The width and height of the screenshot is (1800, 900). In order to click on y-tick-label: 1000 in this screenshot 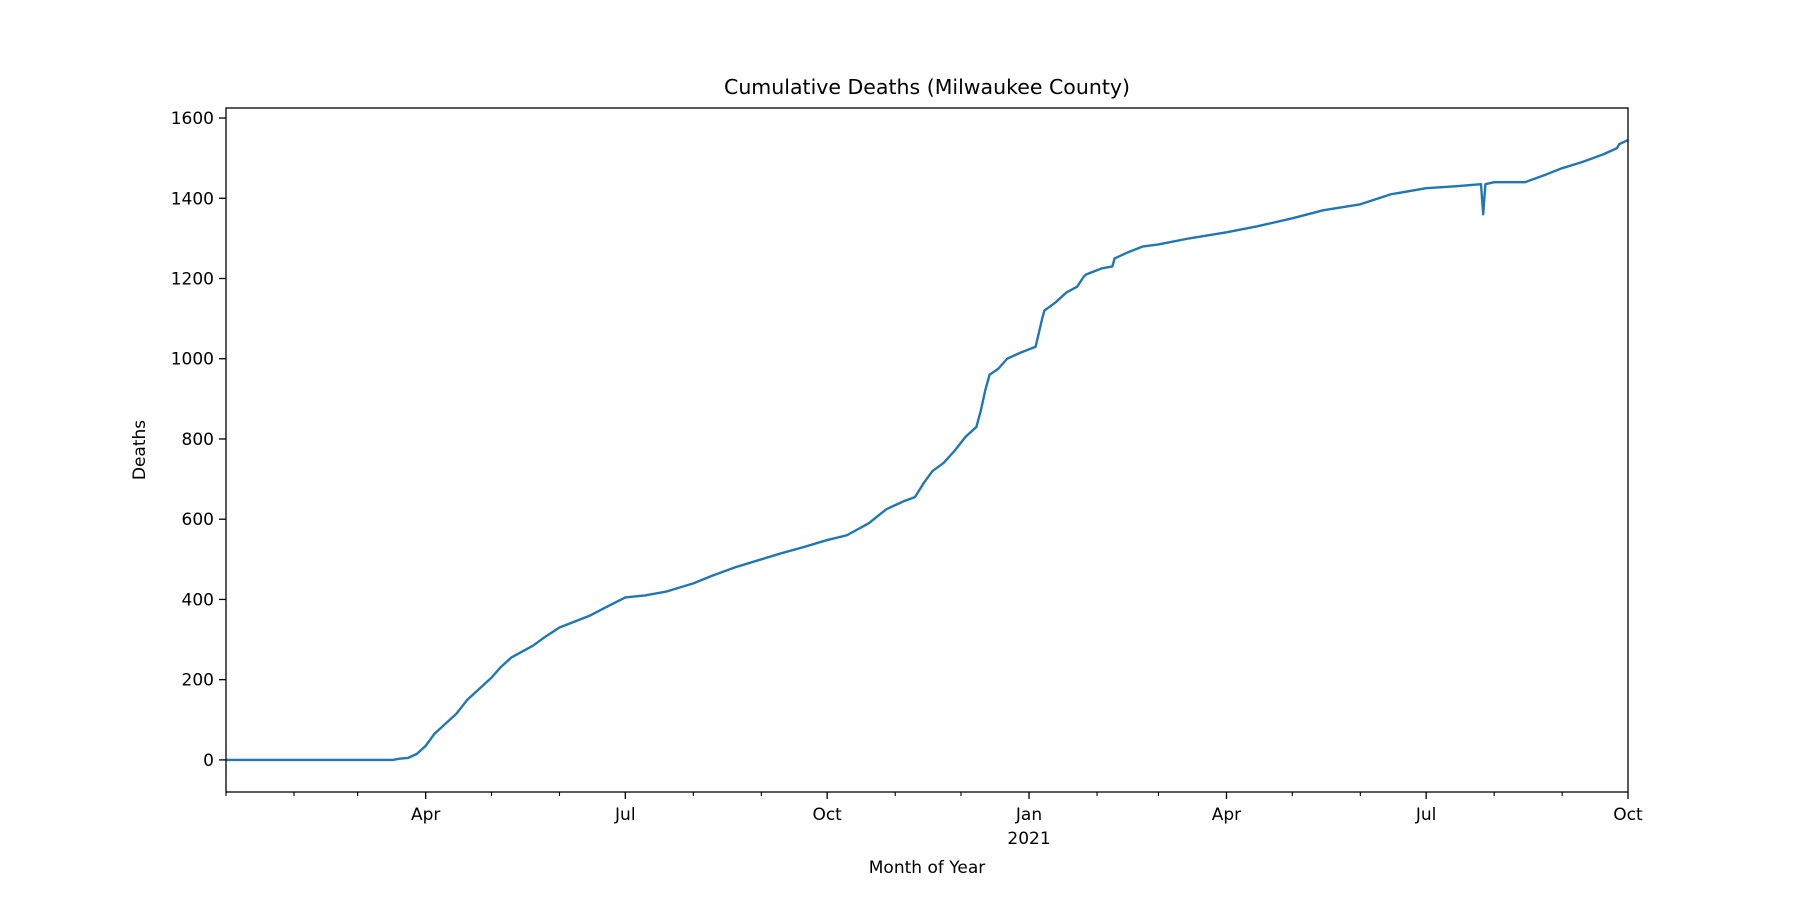, I will do `click(192, 360)`.